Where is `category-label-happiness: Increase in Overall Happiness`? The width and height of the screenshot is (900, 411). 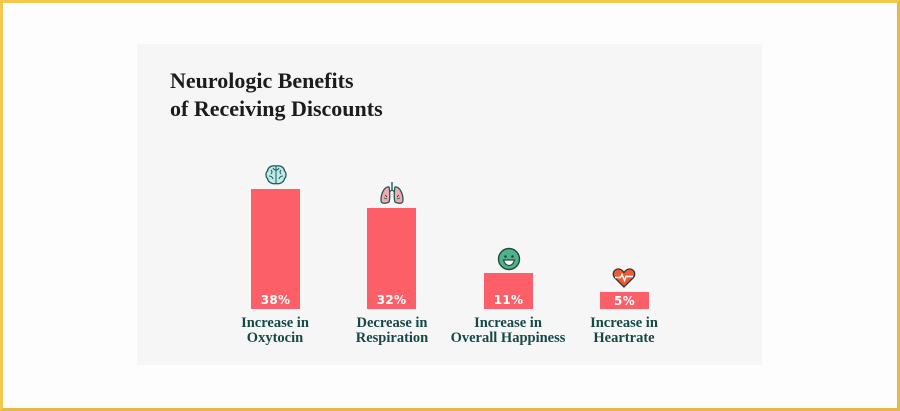
category-label-happiness: Increase in Overall Happiness is located at coordinates (508, 330).